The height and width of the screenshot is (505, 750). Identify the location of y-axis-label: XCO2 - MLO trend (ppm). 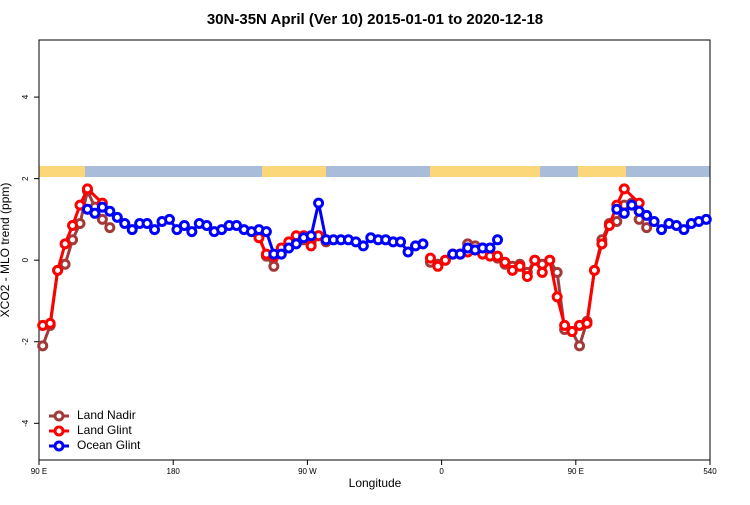
(6, 250).